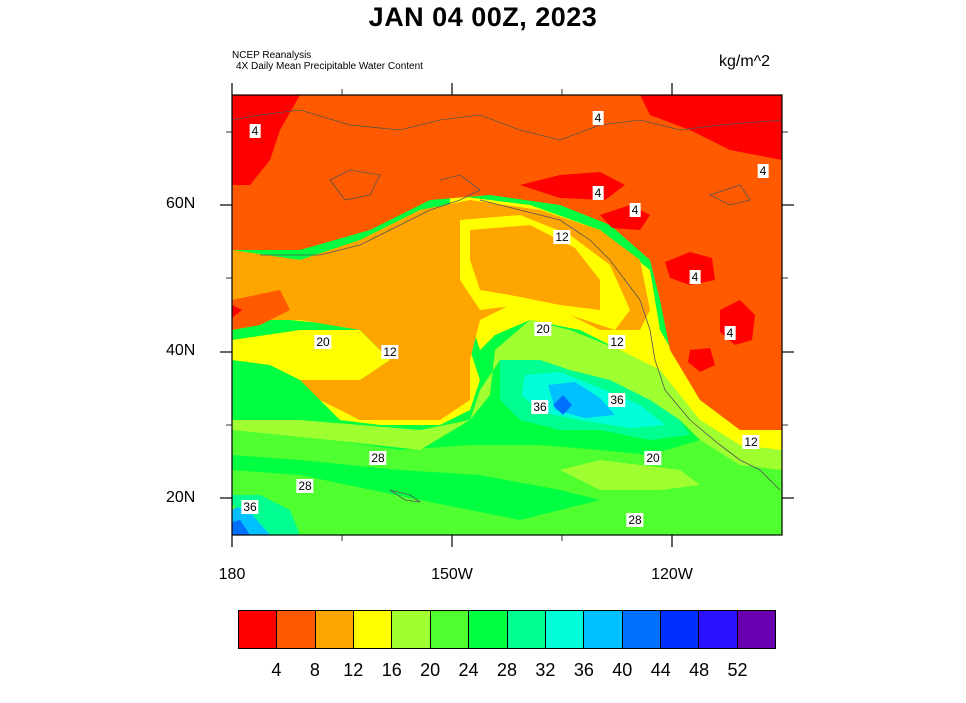  I want to click on band-4-nw, so click(266, 140).